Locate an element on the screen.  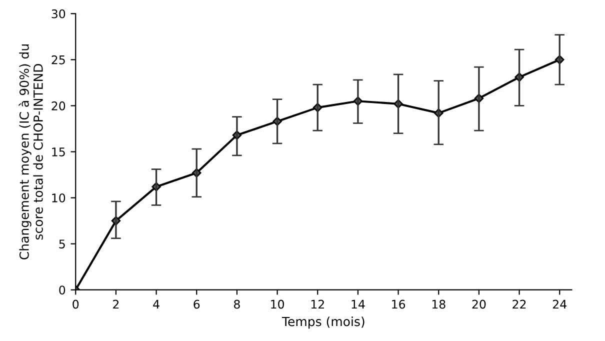
x-tick-label: 24 is located at coordinates (559, 304).